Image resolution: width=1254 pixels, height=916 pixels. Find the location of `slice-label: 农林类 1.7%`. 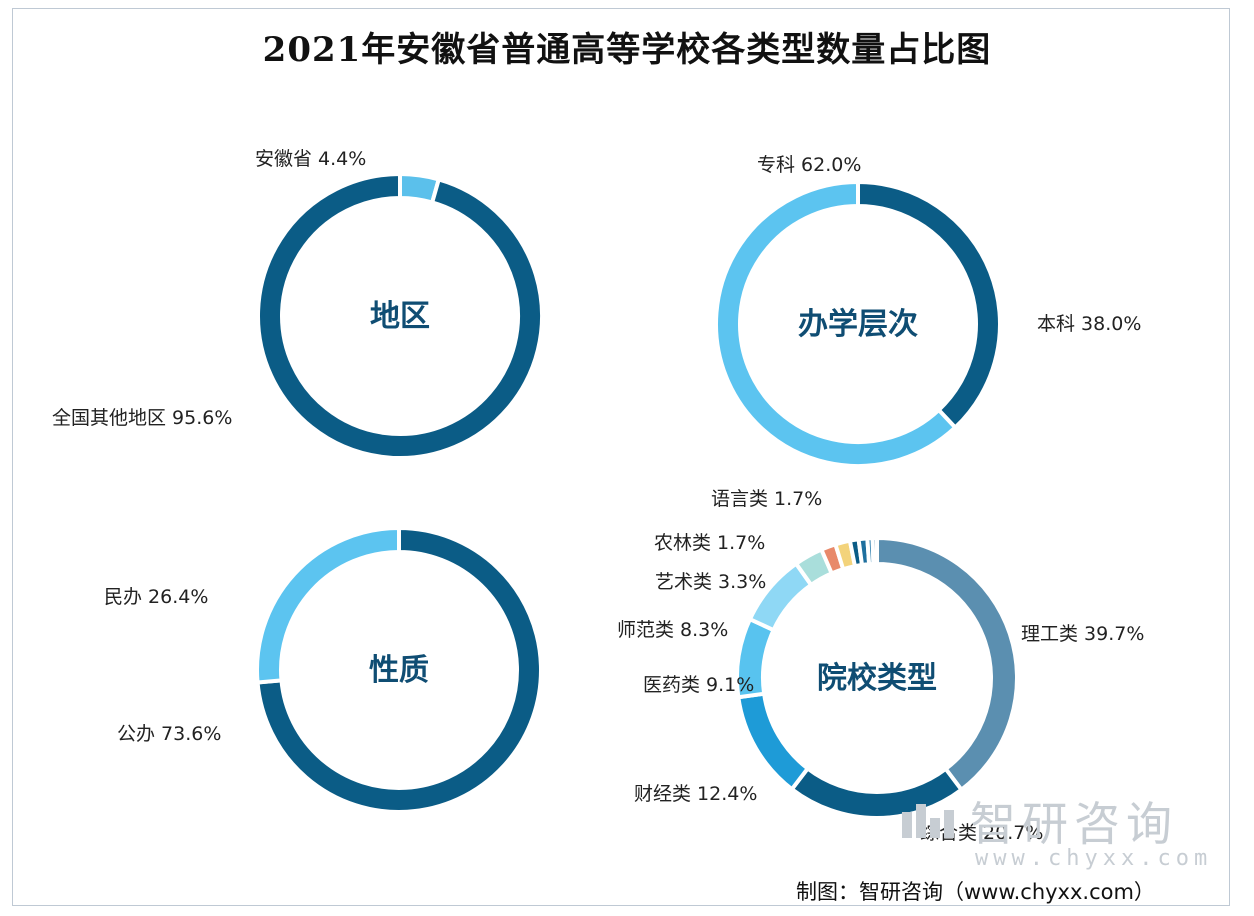

slice-label: 农林类 1.7% is located at coordinates (709, 543).